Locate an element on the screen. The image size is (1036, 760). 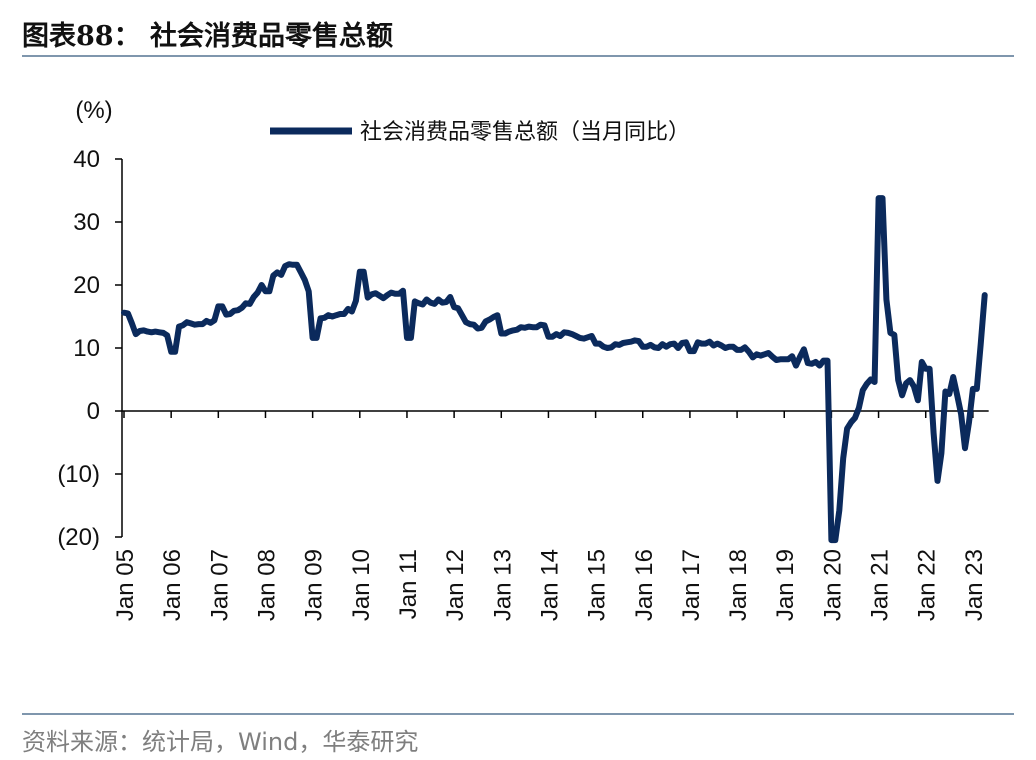
y-tick-label: 20 is located at coordinates (86, 285).